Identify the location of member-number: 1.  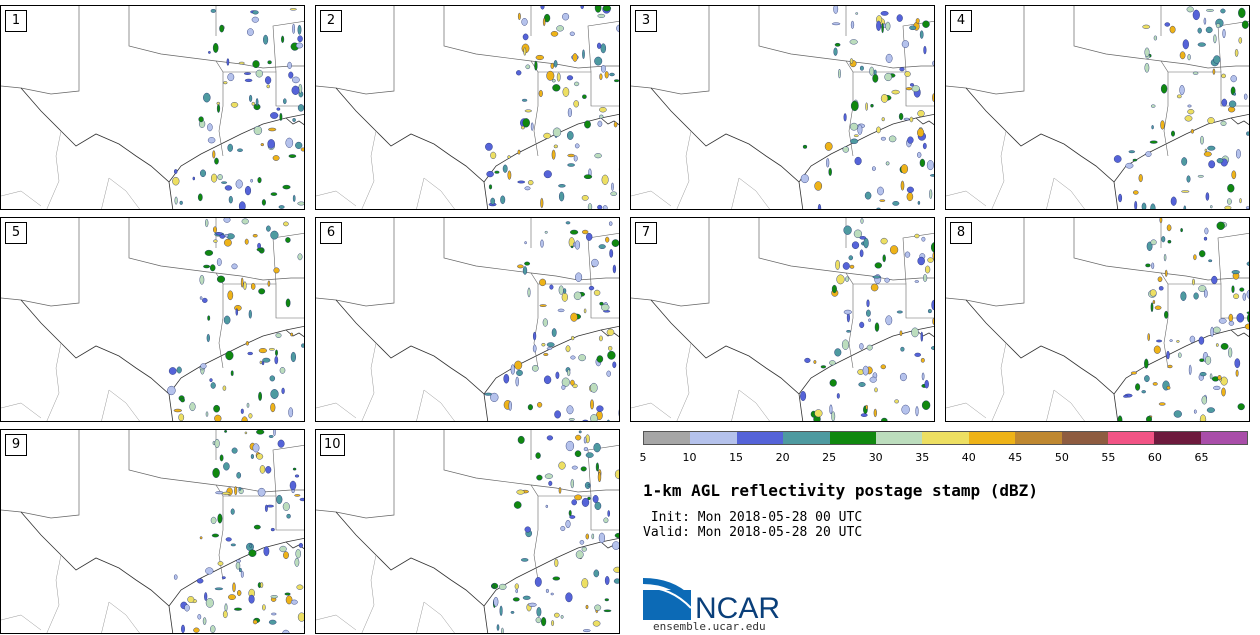
(16, 21).